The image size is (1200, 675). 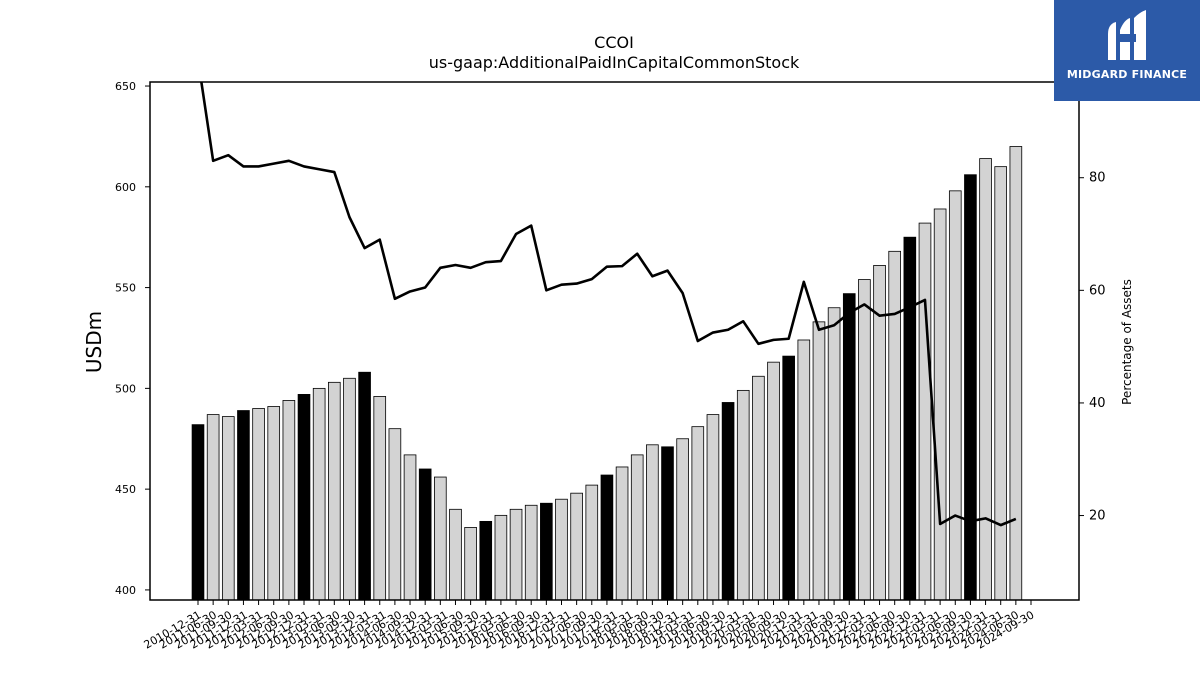 I want to click on y-tick-label: 450, so click(x=125, y=489).